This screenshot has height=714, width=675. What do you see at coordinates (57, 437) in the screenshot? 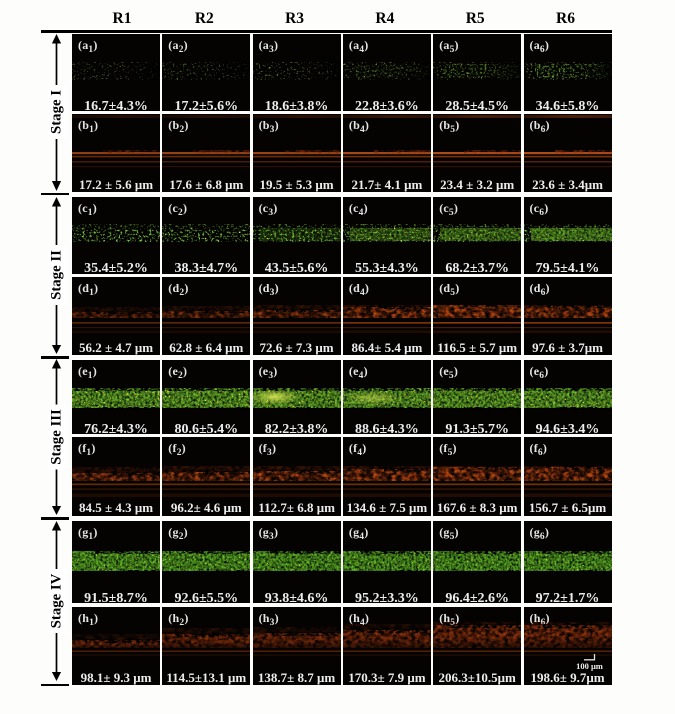
I see `svg-text: Stage III` at bounding box center [57, 437].